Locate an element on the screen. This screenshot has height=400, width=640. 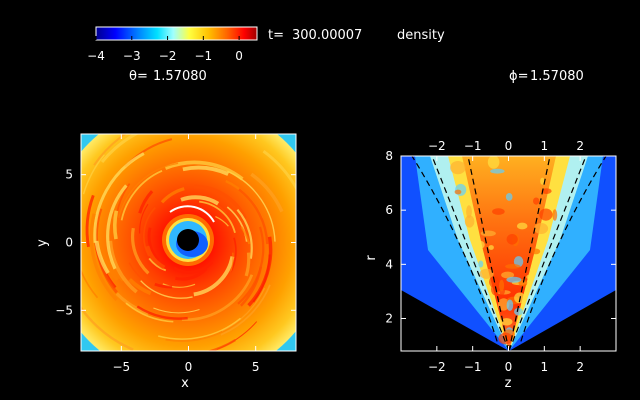
x-tick-label: −2 is located at coordinates (437, 367).